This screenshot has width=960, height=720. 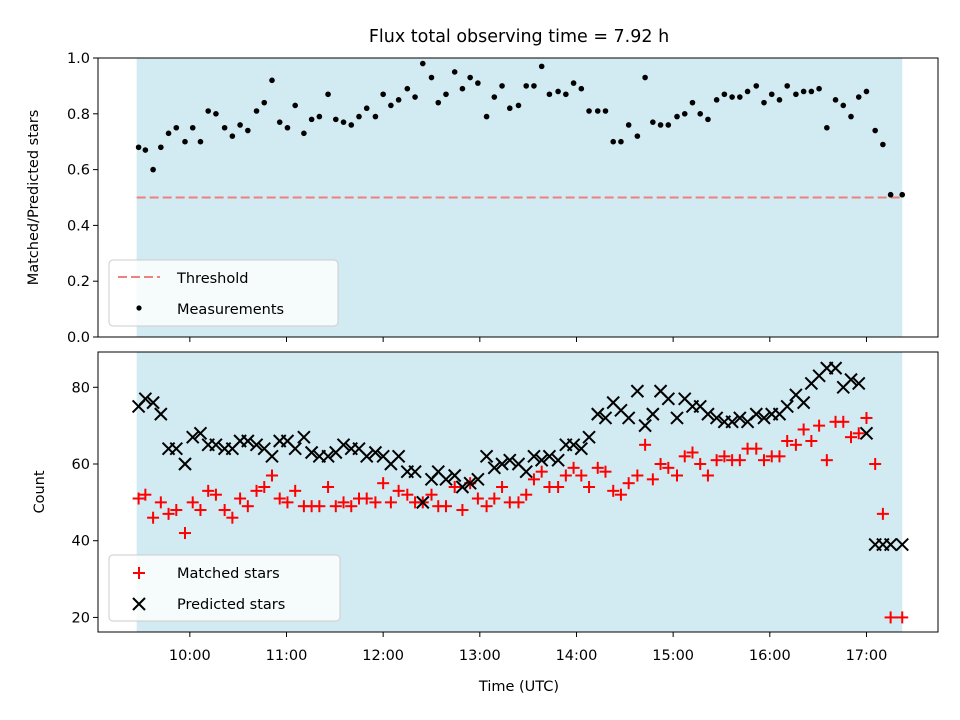 I want to click on y-tick-label: 20, so click(x=81, y=618).